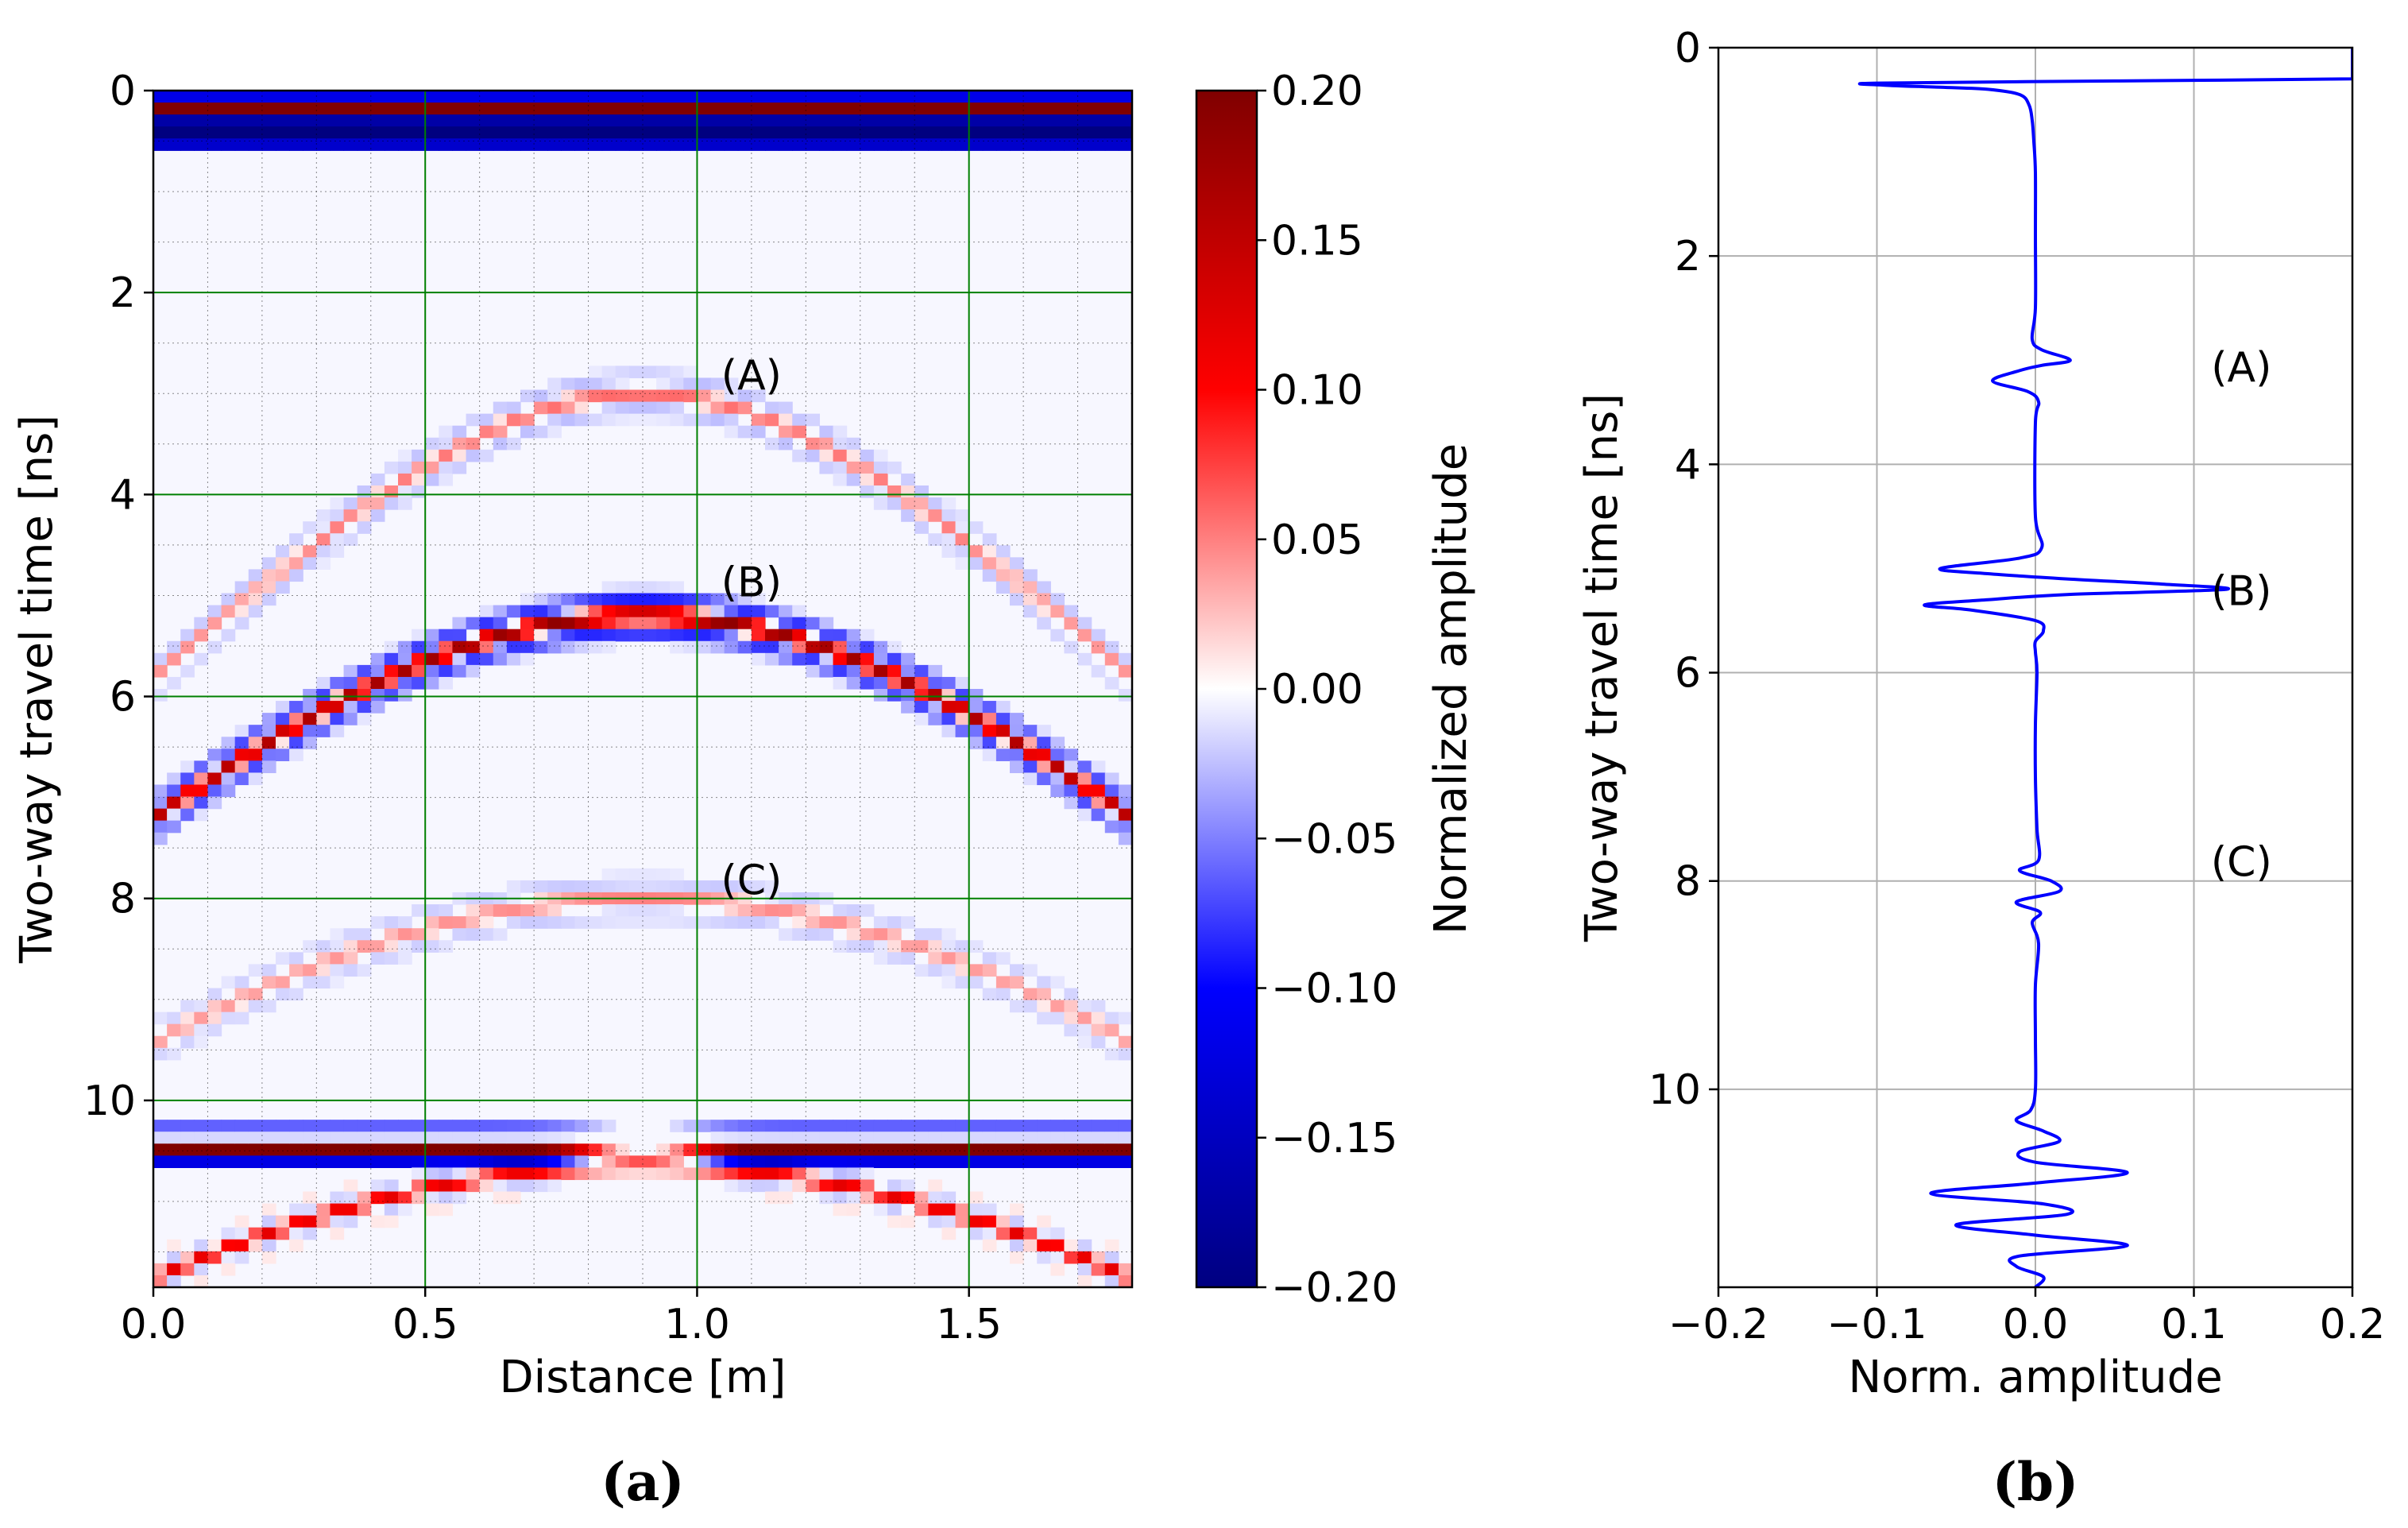  I want to click on panel-b-x-axis-label: Norm. amplitude, so click(2035, 1377).